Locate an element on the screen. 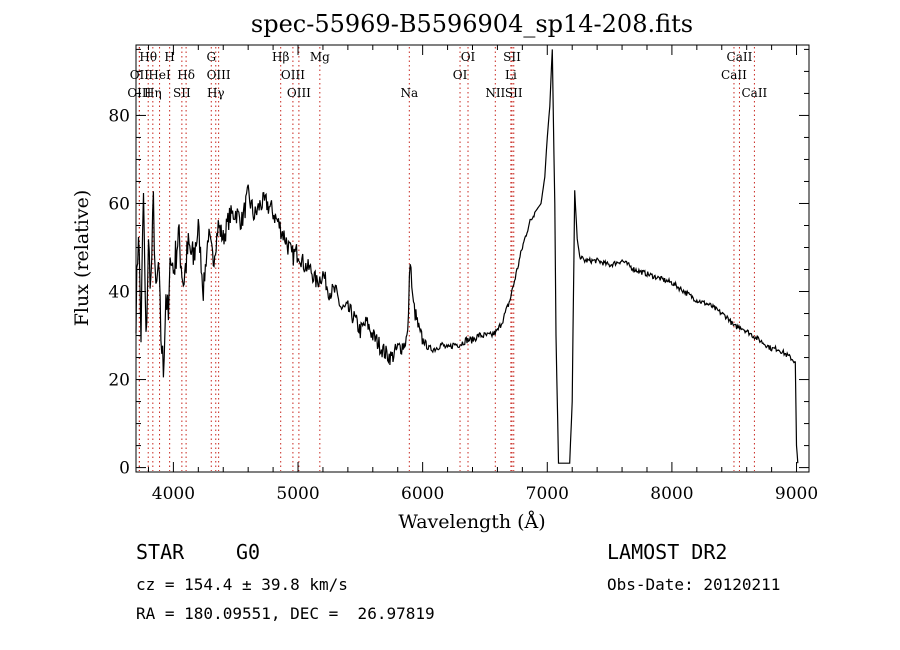  x-tick-label: 6000 is located at coordinates (422, 494).